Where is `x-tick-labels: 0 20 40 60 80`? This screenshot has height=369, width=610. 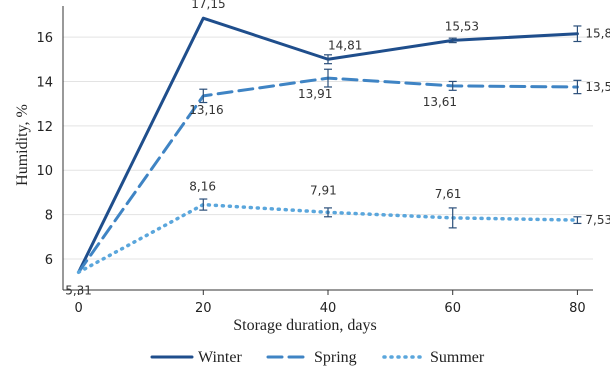
x-tick-labels: 0 20 40 60 80 is located at coordinates (329, 308).